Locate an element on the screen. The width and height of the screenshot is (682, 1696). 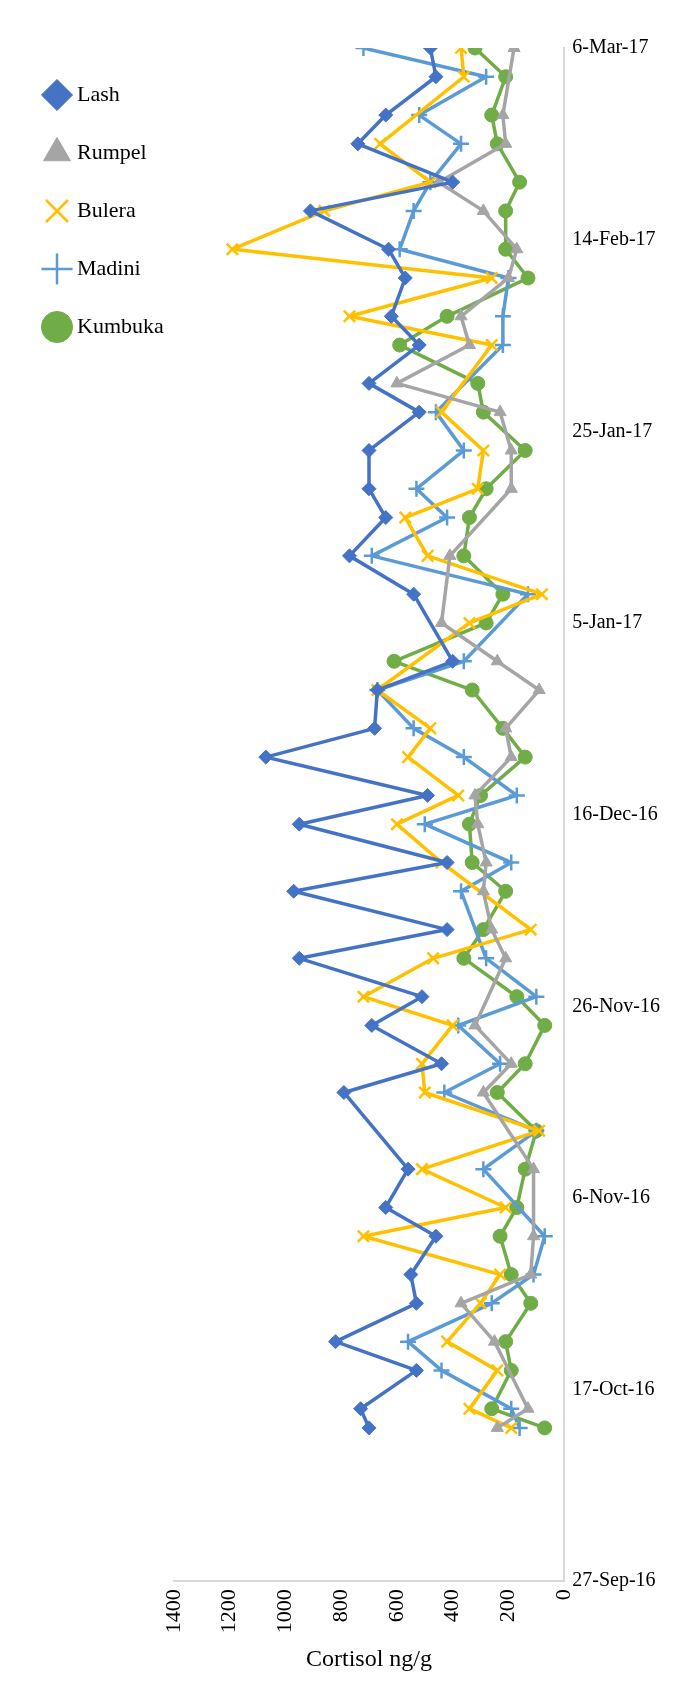
y-tick-label: 6-Nov-16 is located at coordinates (611, 1196).